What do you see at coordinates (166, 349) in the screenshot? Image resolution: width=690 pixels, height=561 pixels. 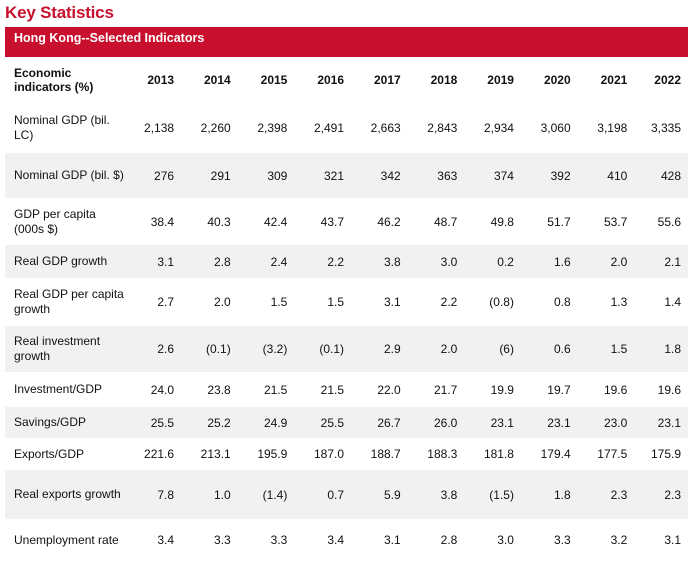 I see `table-cell: 2.6` at bounding box center [166, 349].